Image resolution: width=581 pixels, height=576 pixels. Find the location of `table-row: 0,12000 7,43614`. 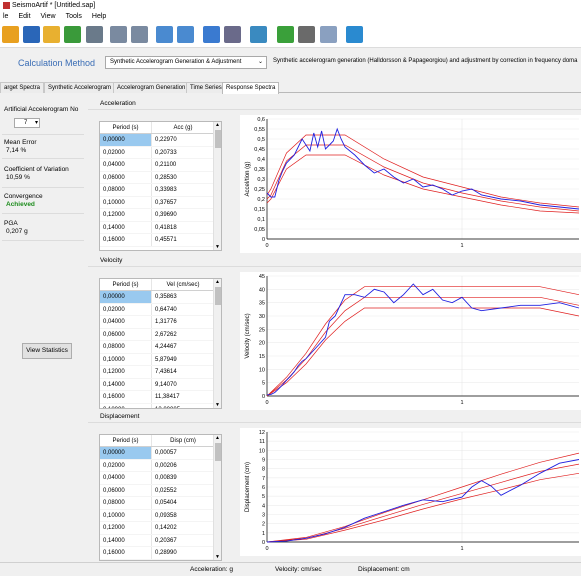

table-row: 0,12000 7,43614 is located at coordinates (160, 372).